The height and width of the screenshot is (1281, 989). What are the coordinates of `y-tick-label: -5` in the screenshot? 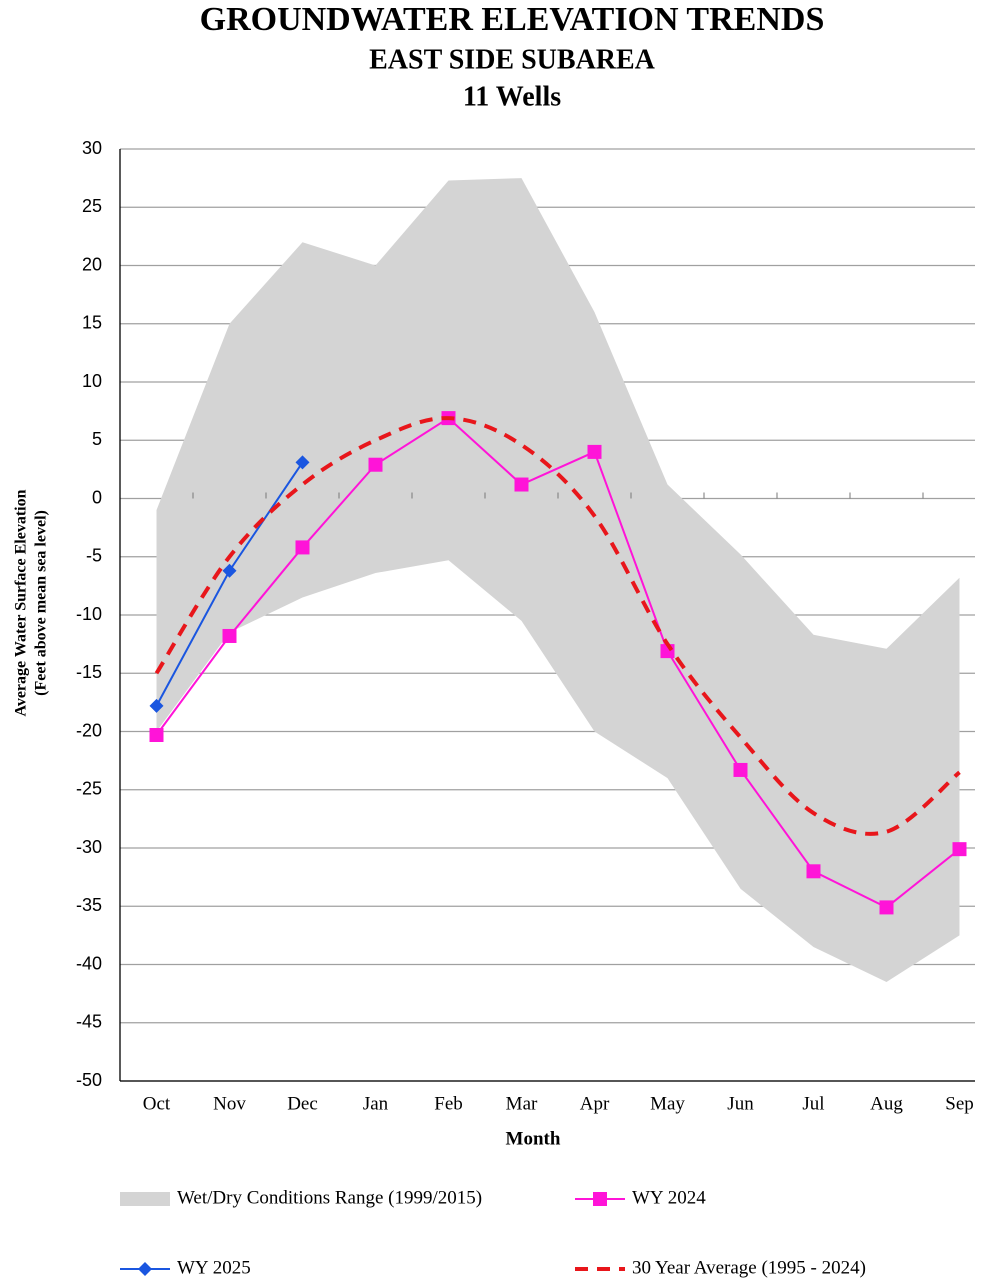 It's located at (94, 556).